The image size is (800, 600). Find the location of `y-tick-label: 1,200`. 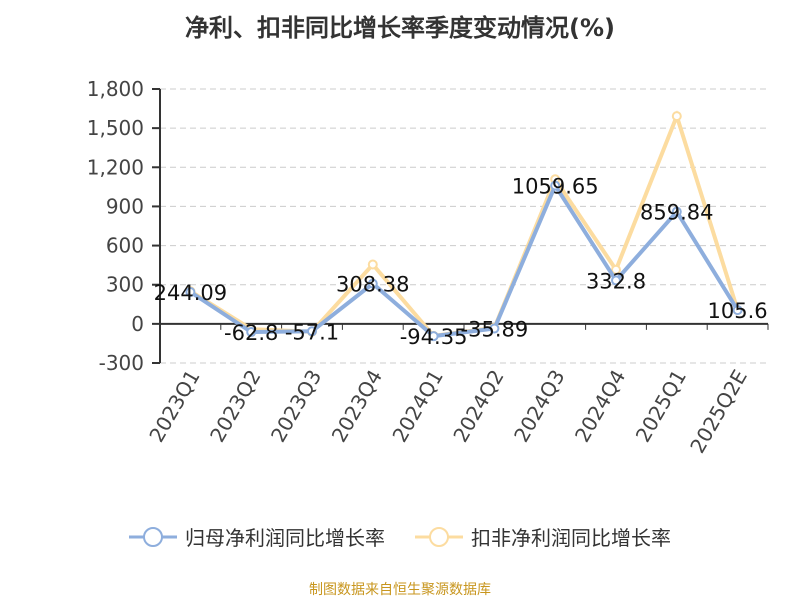

y-tick-label: 1,200 is located at coordinates (115, 167).